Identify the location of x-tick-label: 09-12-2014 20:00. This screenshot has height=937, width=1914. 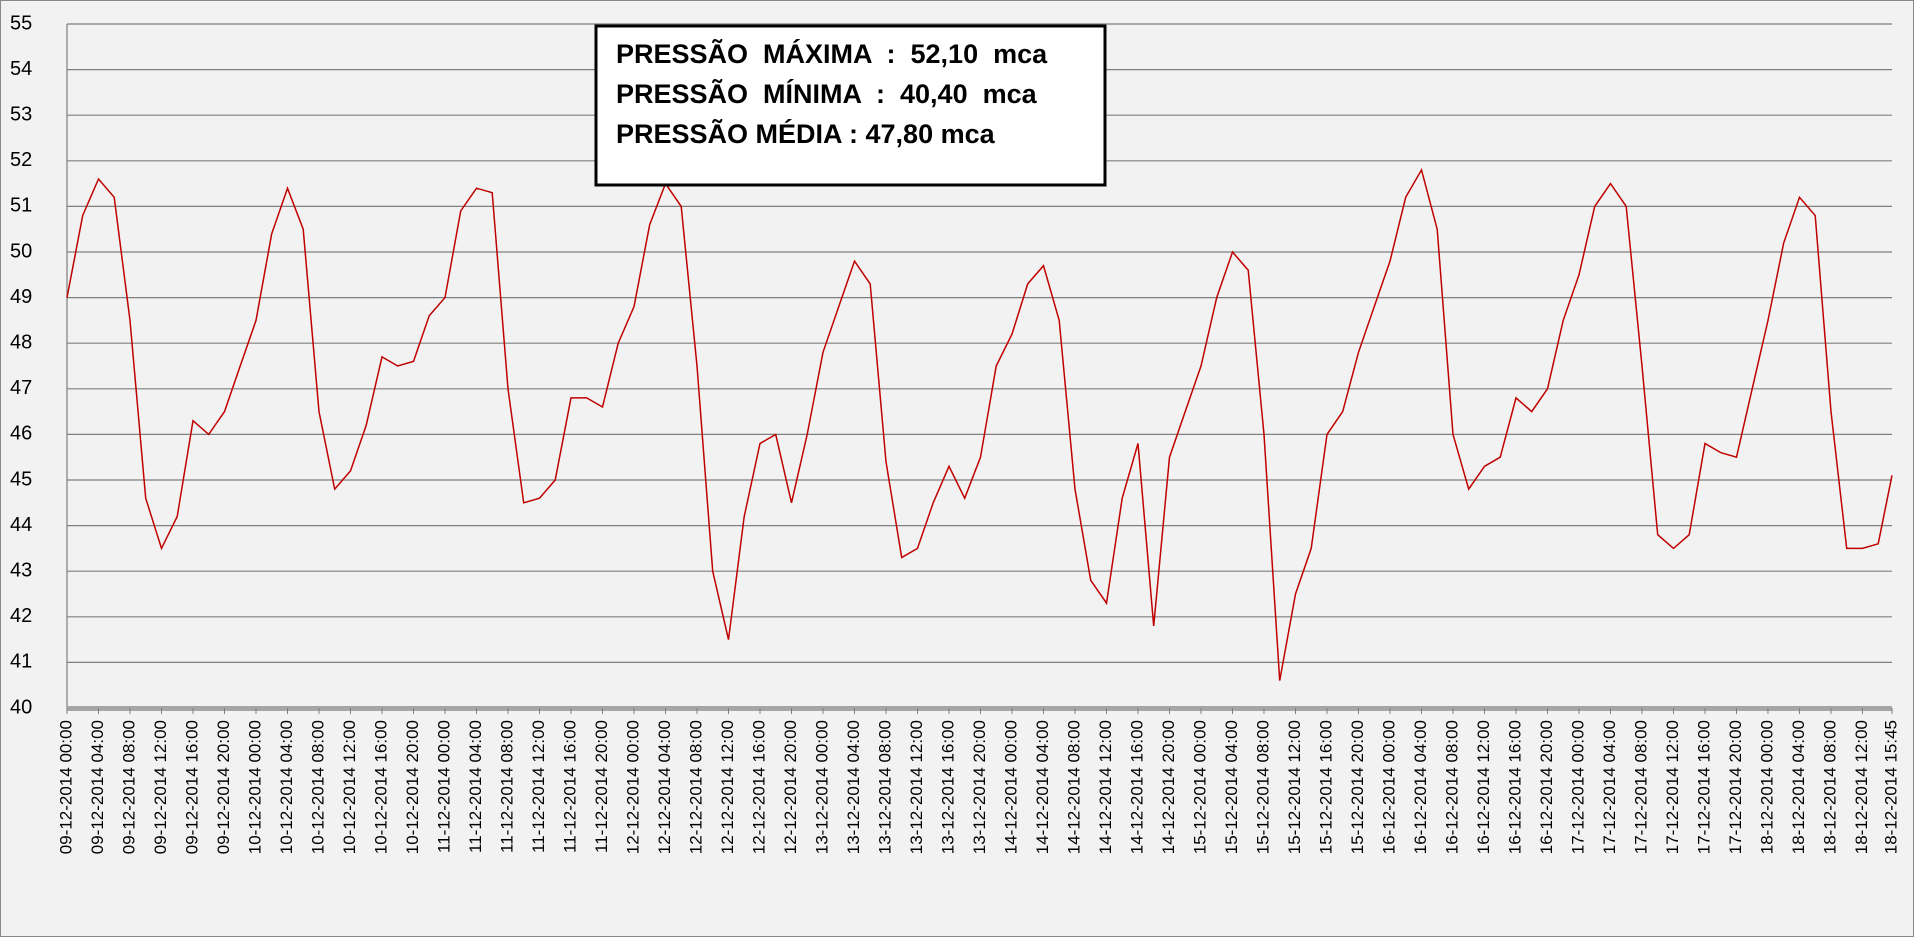
(223, 787).